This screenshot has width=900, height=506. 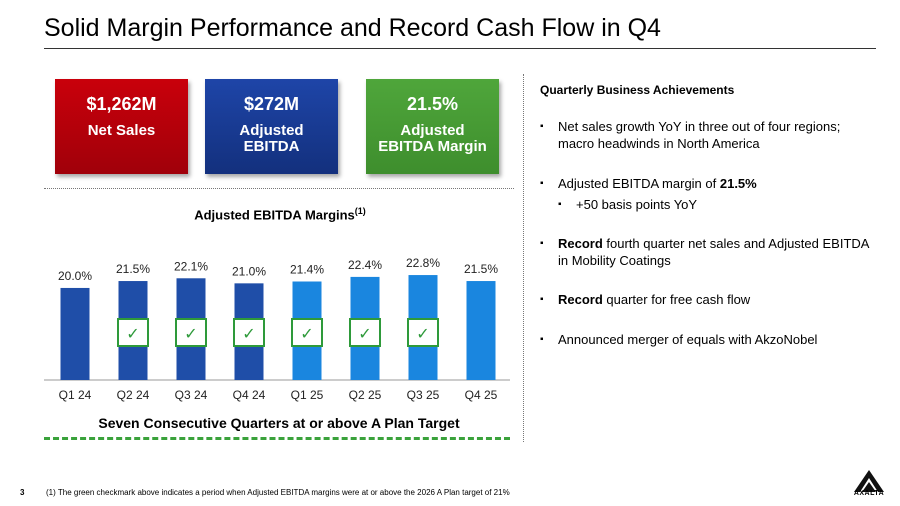 What do you see at coordinates (307, 395) in the screenshot?
I see `x-tick-label: Q1 25` at bounding box center [307, 395].